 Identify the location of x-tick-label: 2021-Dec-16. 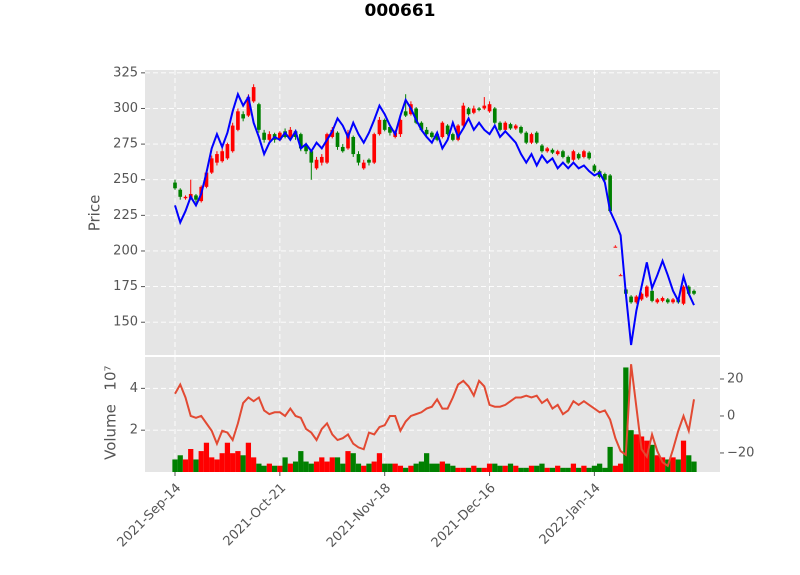
(464, 516).